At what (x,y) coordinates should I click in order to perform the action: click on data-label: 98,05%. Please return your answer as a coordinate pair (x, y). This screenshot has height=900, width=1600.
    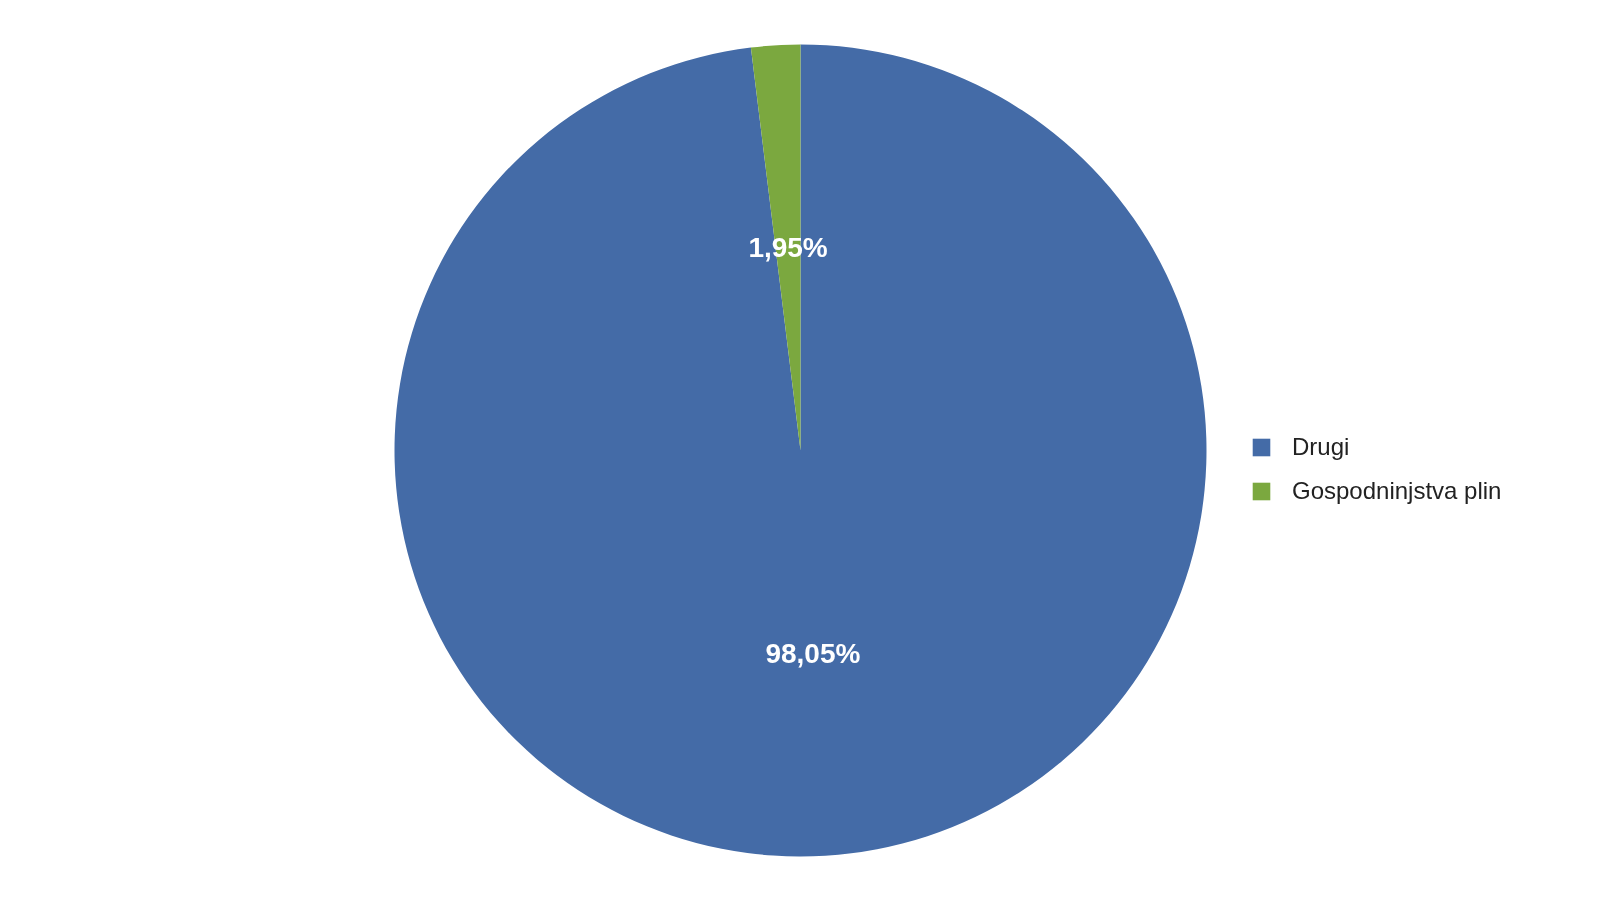
    Looking at the image, I should click on (813, 653).